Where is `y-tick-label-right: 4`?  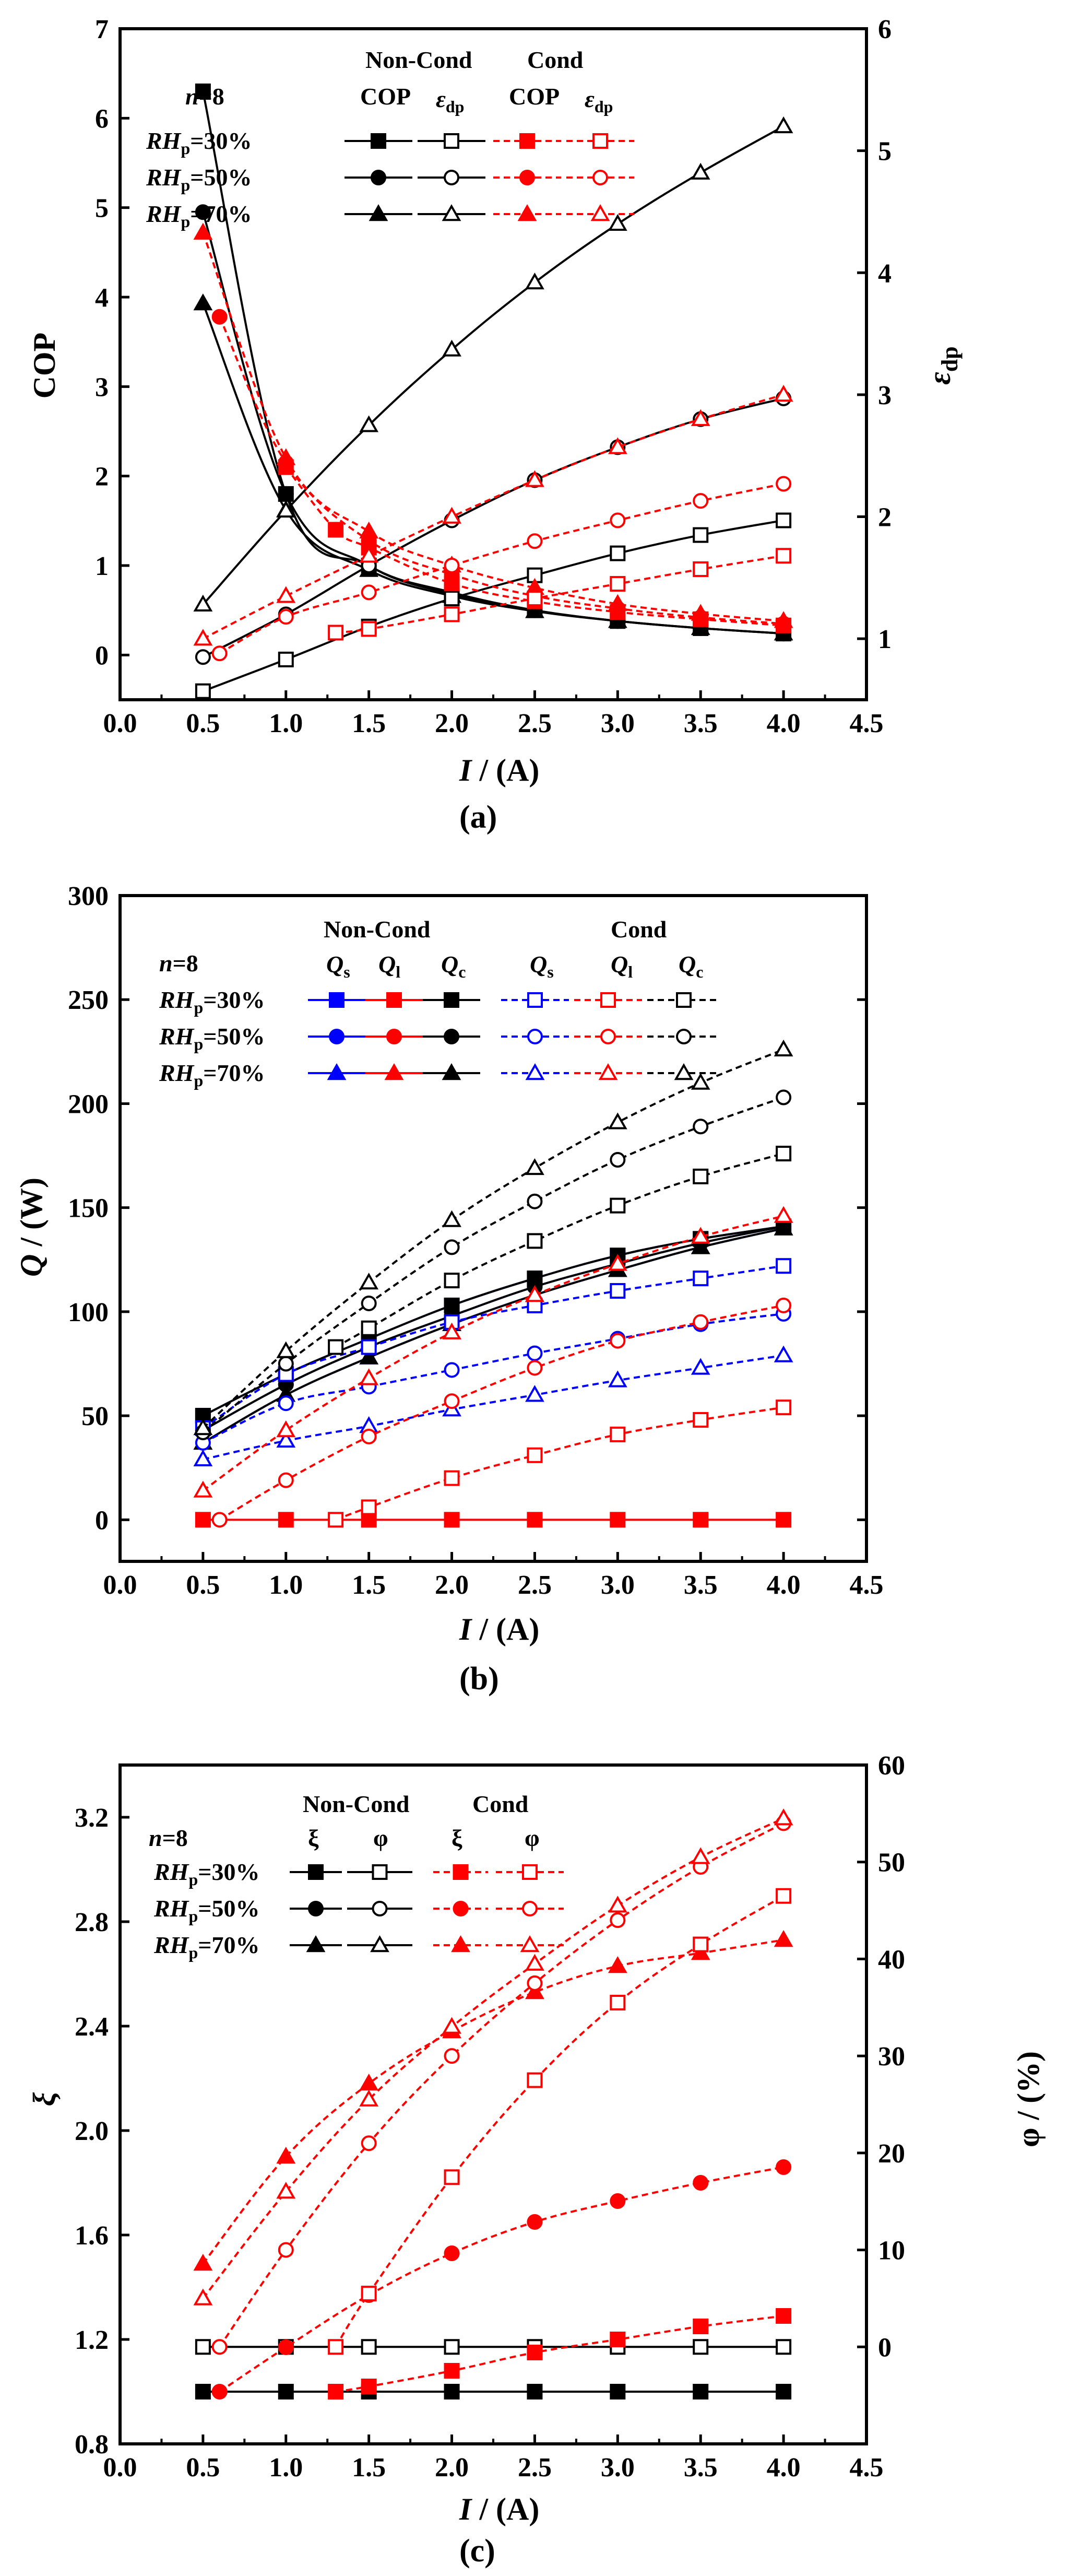
y-tick-label-right: 4 is located at coordinates (885, 273).